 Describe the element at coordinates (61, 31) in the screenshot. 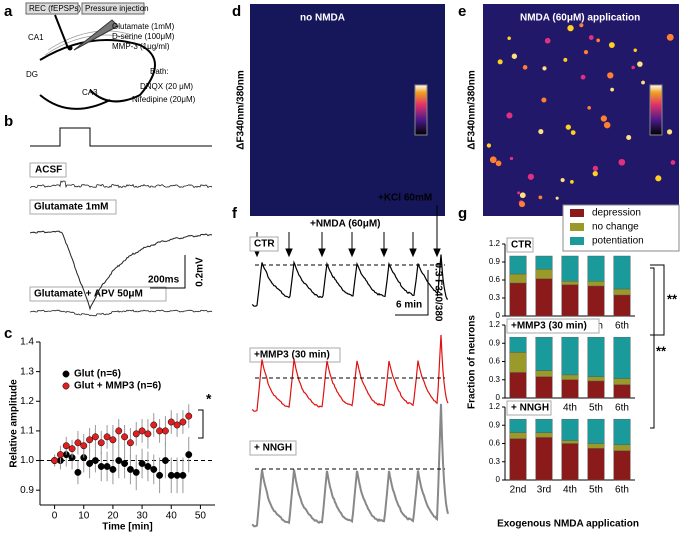

I see `rec-electrode` at that location.